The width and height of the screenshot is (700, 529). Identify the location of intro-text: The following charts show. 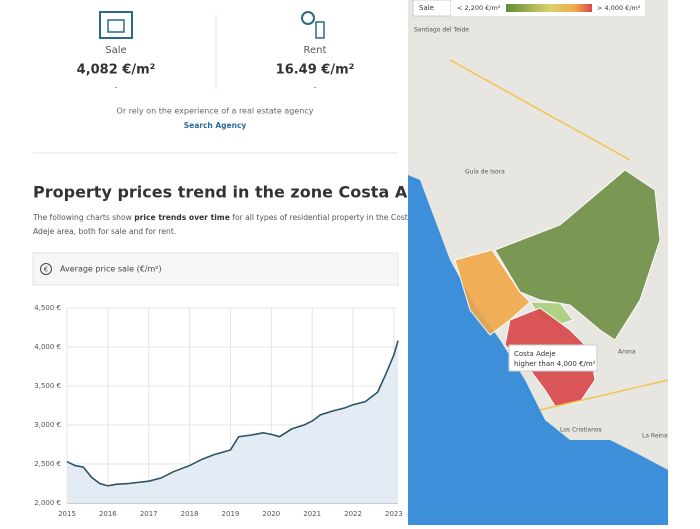
(83, 217).